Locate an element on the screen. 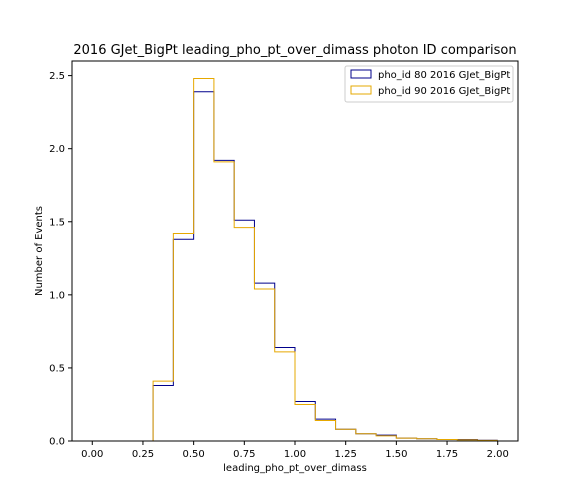 The width and height of the screenshot is (576, 504). y-tick-label: 1.5 is located at coordinates (57, 222).